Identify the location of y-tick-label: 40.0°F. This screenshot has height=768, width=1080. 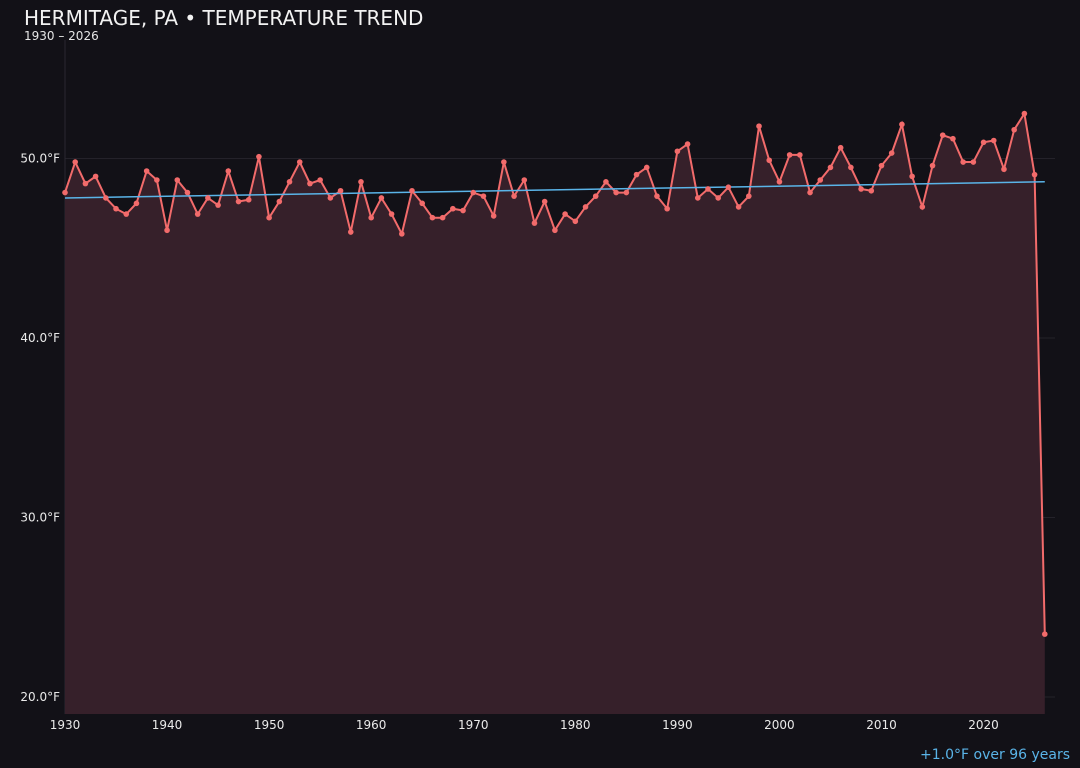
(40, 338).